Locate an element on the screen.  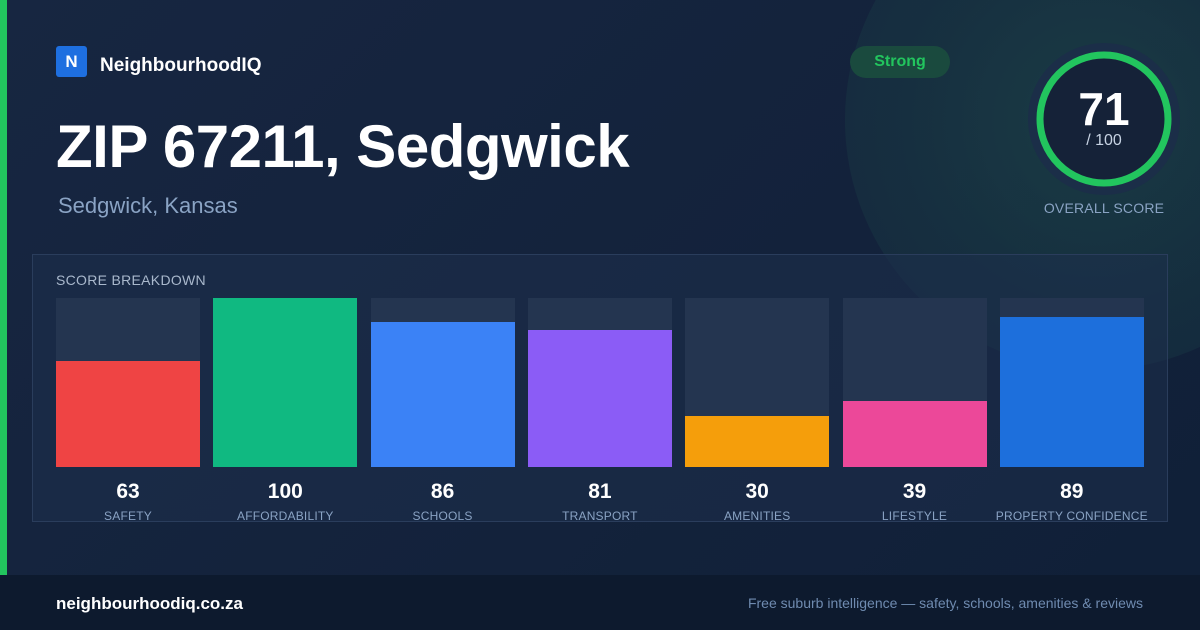
footer-site-link: neighbourhoodiq.co.za is located at coordinates (149, 603).